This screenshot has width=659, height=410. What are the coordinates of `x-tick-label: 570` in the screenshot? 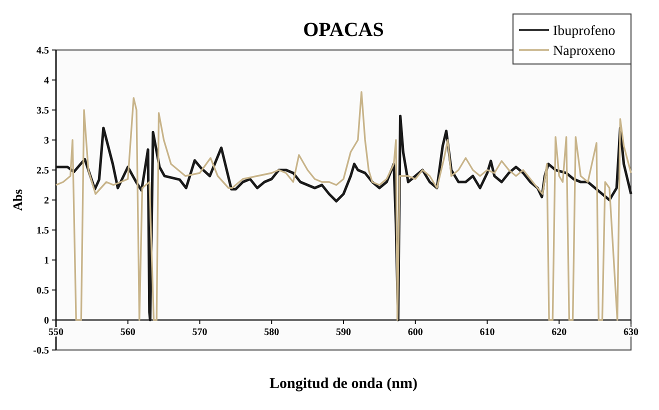 It's located at (200, 332).